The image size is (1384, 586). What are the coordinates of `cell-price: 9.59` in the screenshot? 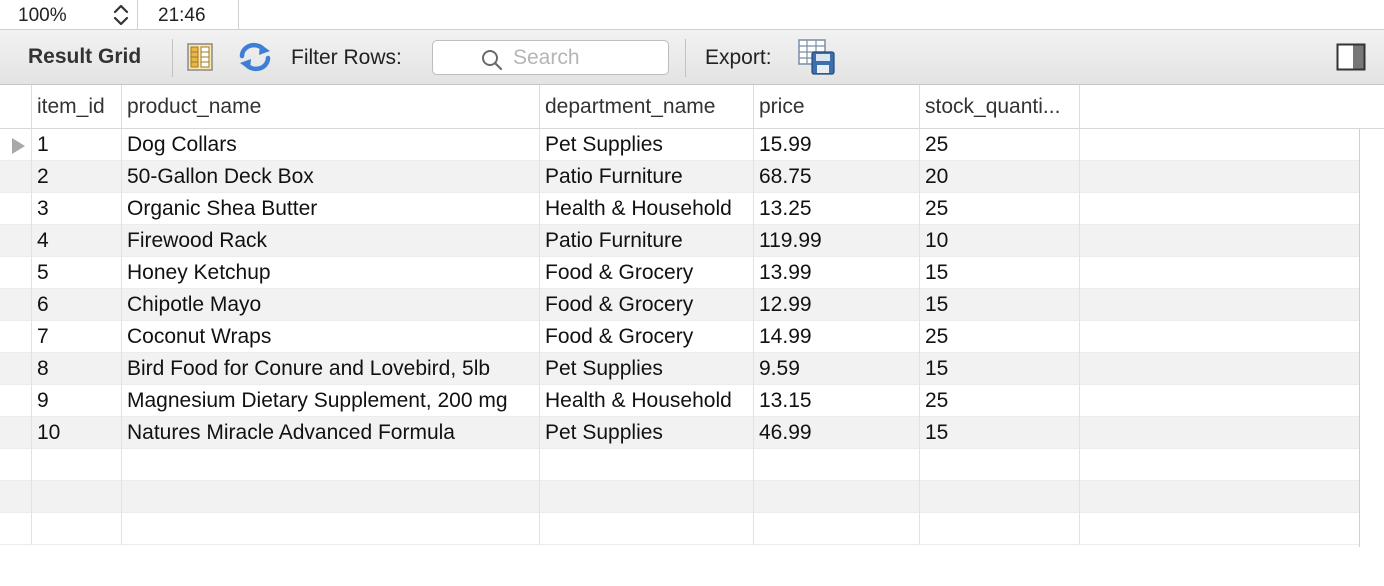 It's located at (837, 369).